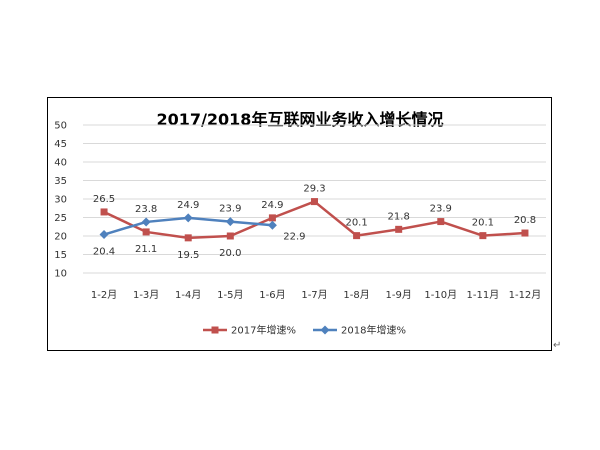  Describe the element at coordinates (373, 330) in the screenshot. I see `legend-label: 2018年增速%` at that location.